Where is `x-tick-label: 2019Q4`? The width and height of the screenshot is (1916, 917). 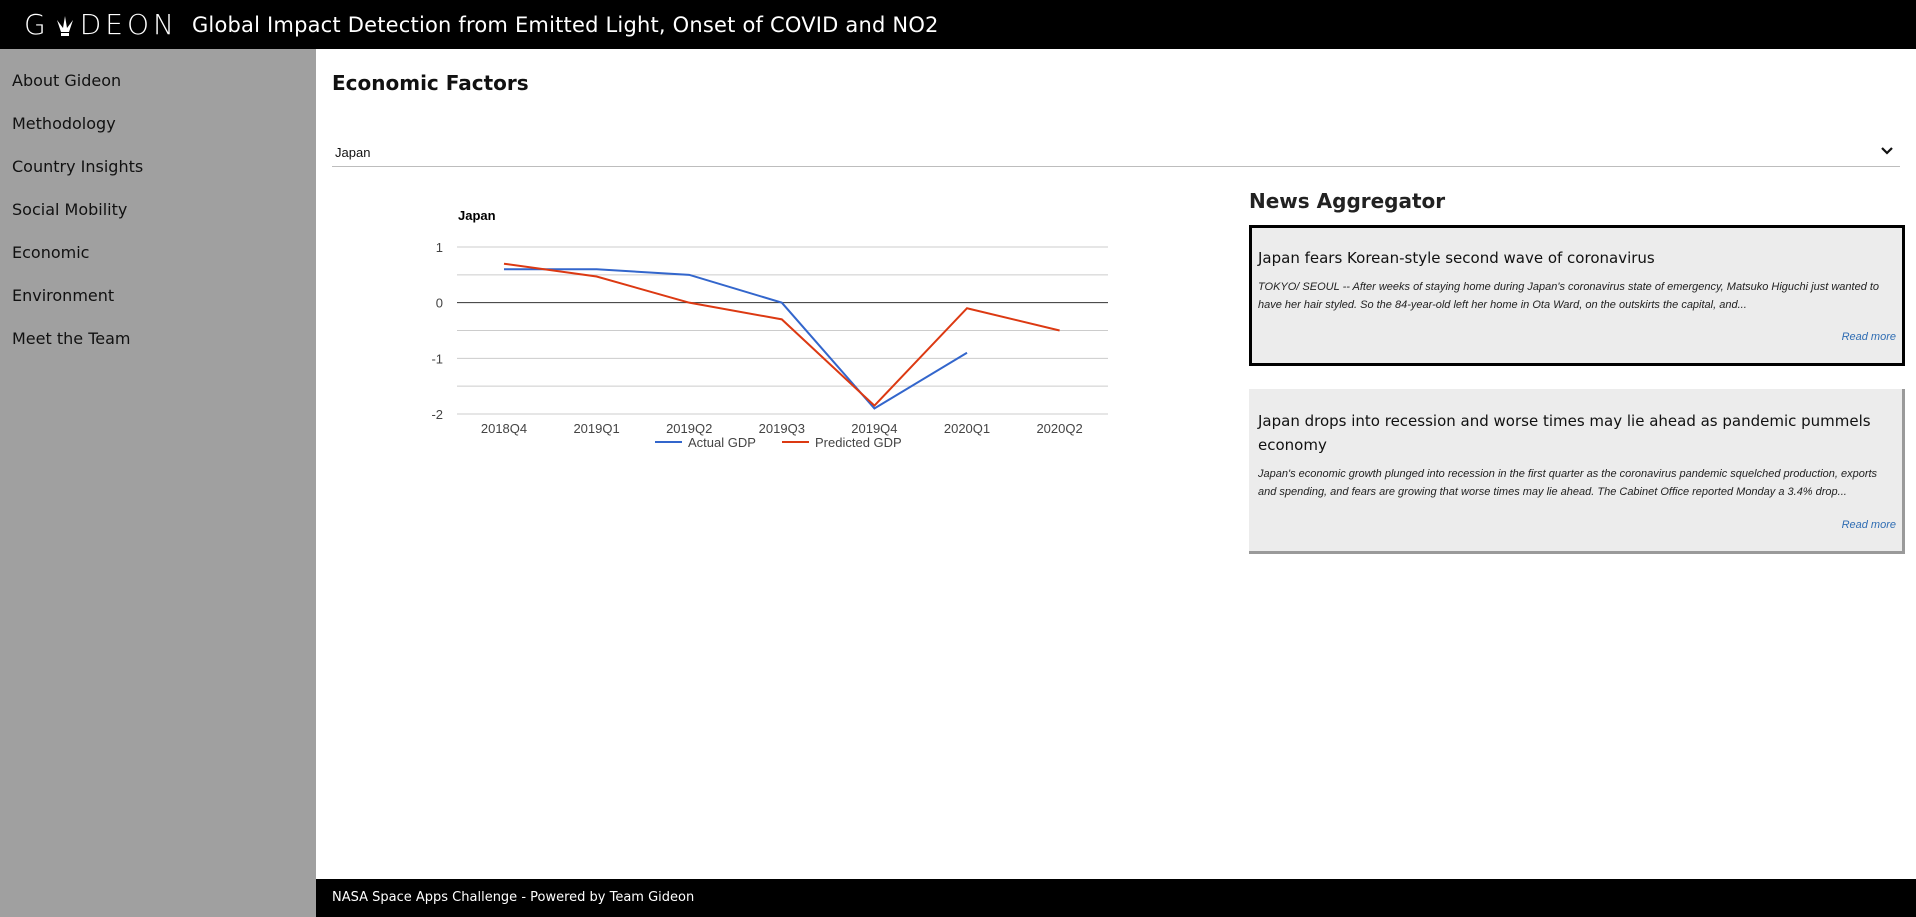
x-tick-label: 2019Q4 is located at coordinates (874, 428).